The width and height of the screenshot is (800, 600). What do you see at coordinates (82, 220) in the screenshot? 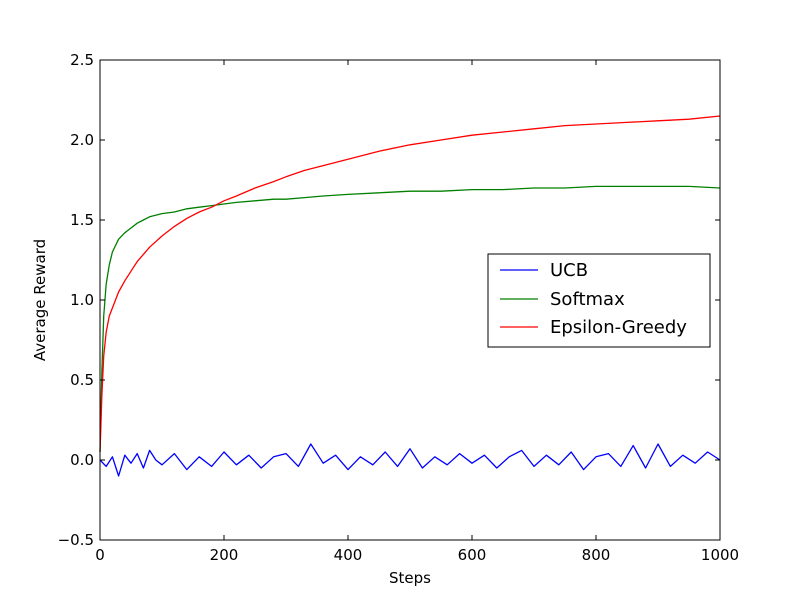
I see `y-tick-label: 1.5` at bounding box center [82, 220].